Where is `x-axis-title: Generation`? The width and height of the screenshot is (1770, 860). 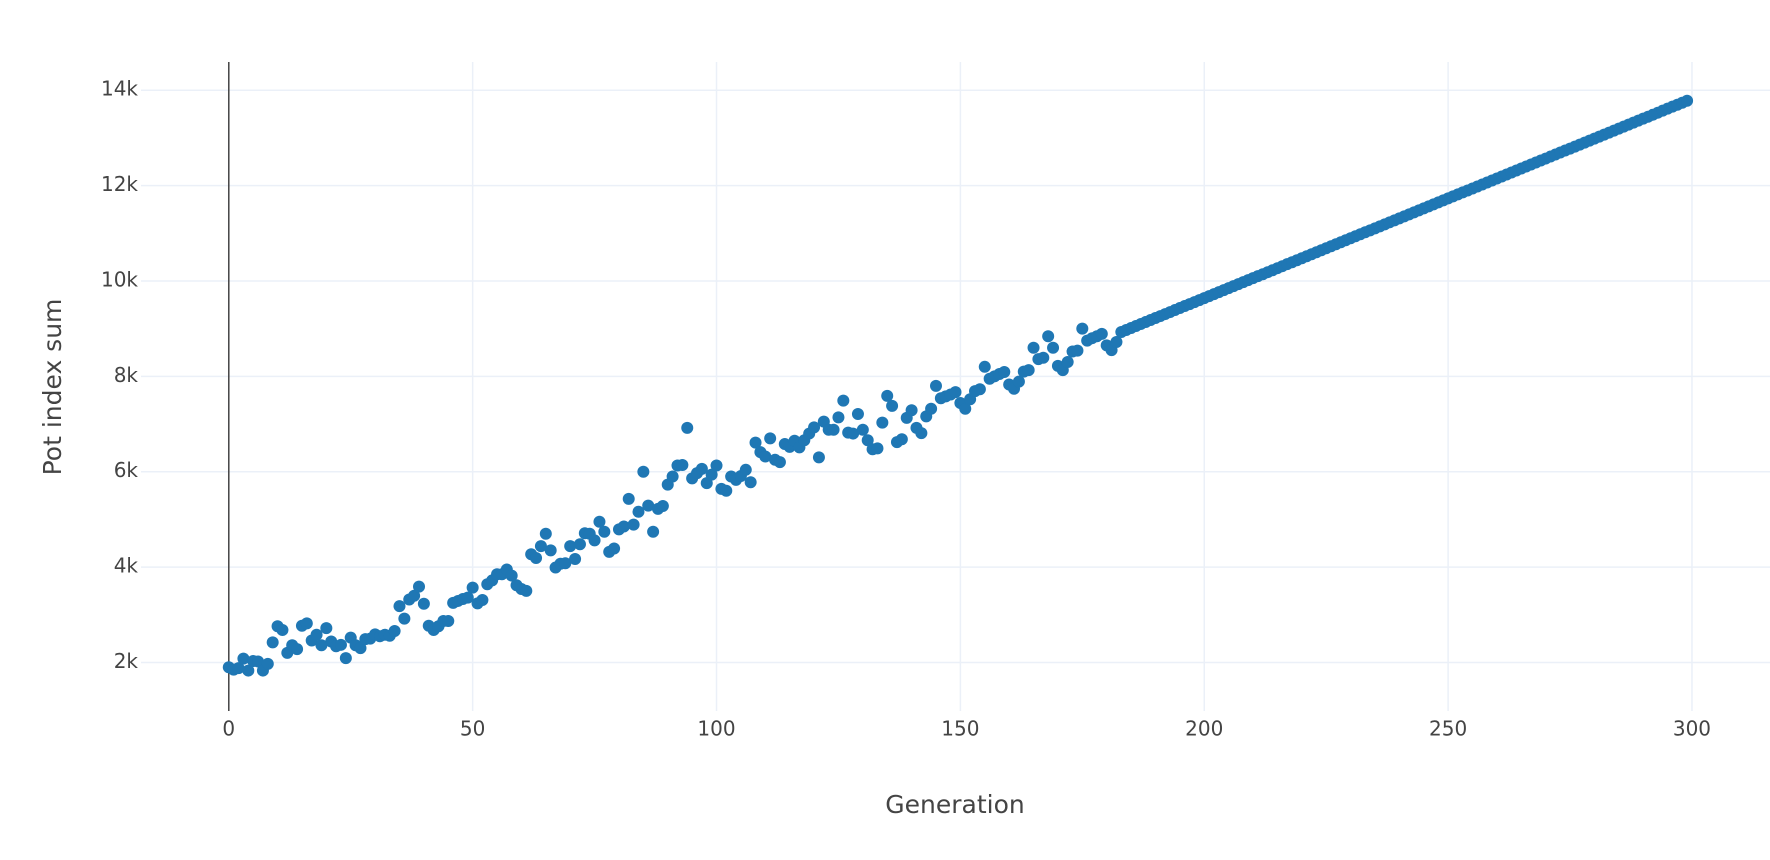
x-axis-title: Generation is located at coordinates (954, 804).